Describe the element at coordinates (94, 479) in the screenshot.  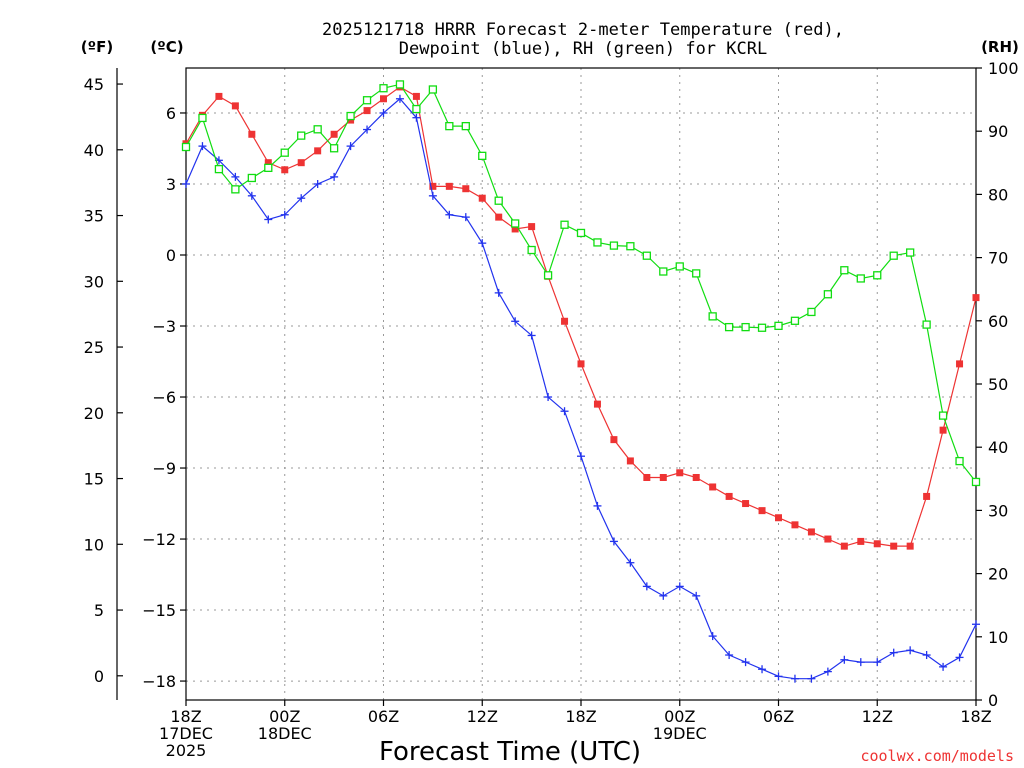
I see `fahrenheit-tick-label: 15` at that location.